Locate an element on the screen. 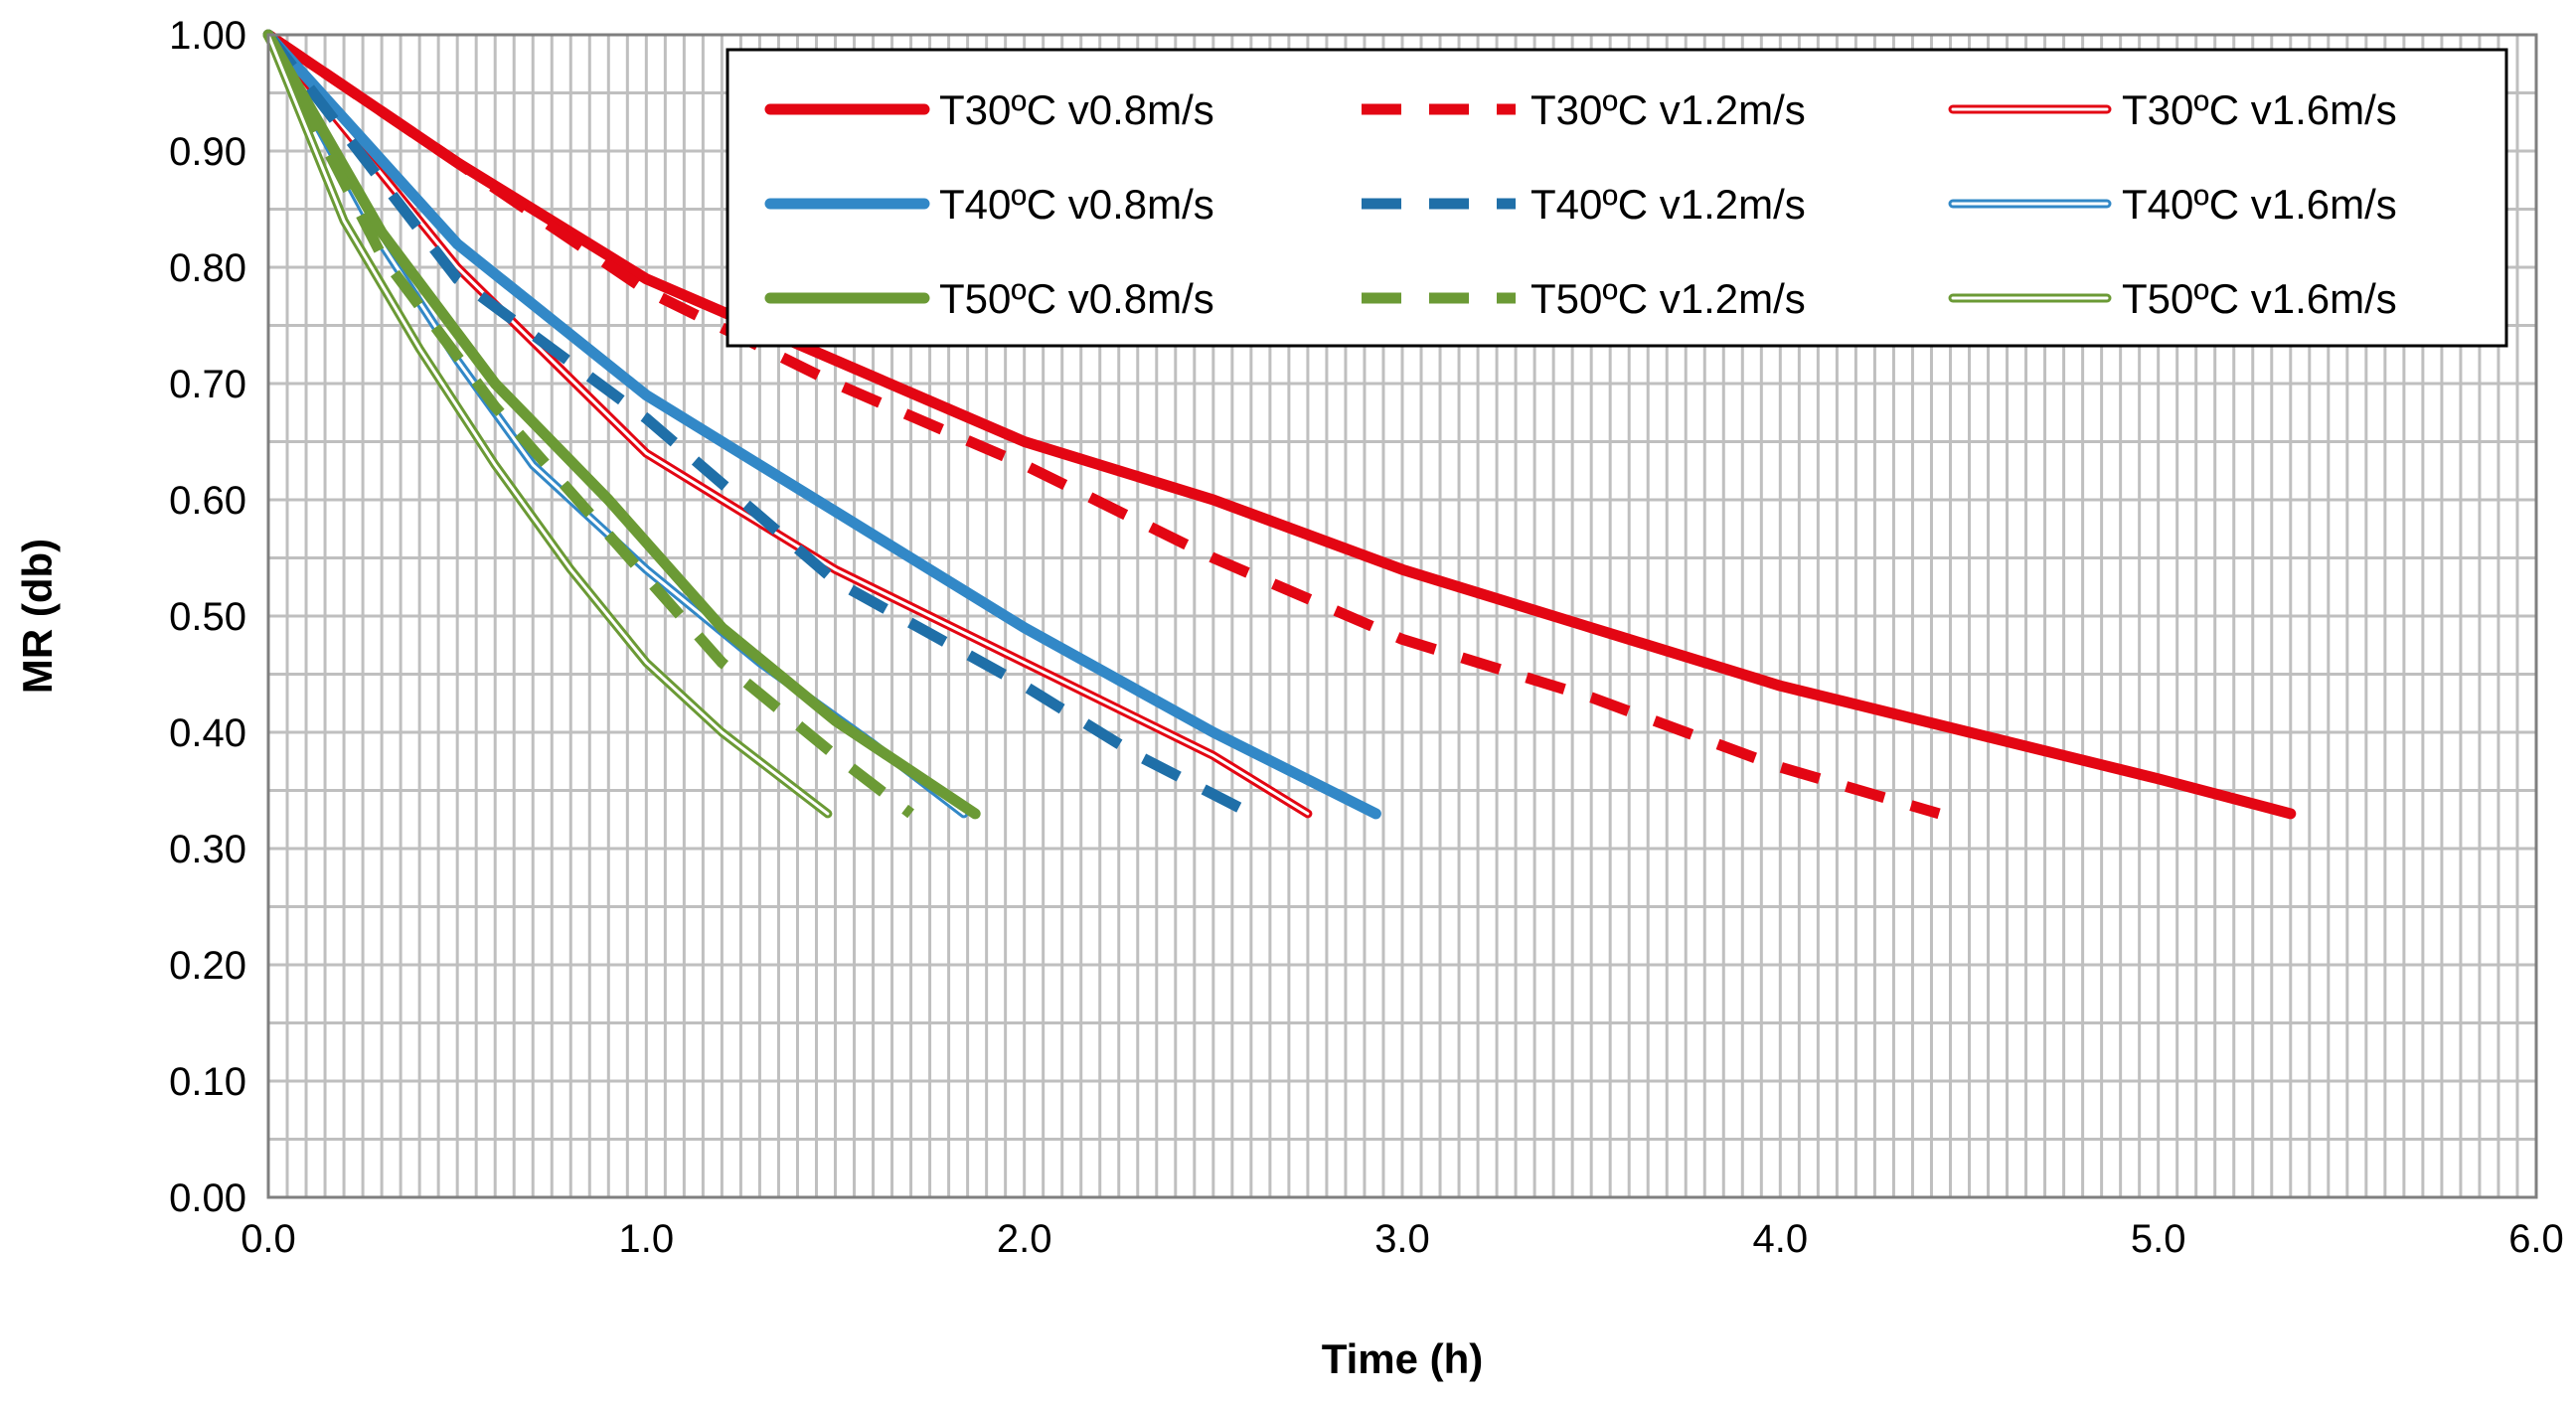  legend-item: T30ºC v1.2m/s is located at coordinates (1584, 109).